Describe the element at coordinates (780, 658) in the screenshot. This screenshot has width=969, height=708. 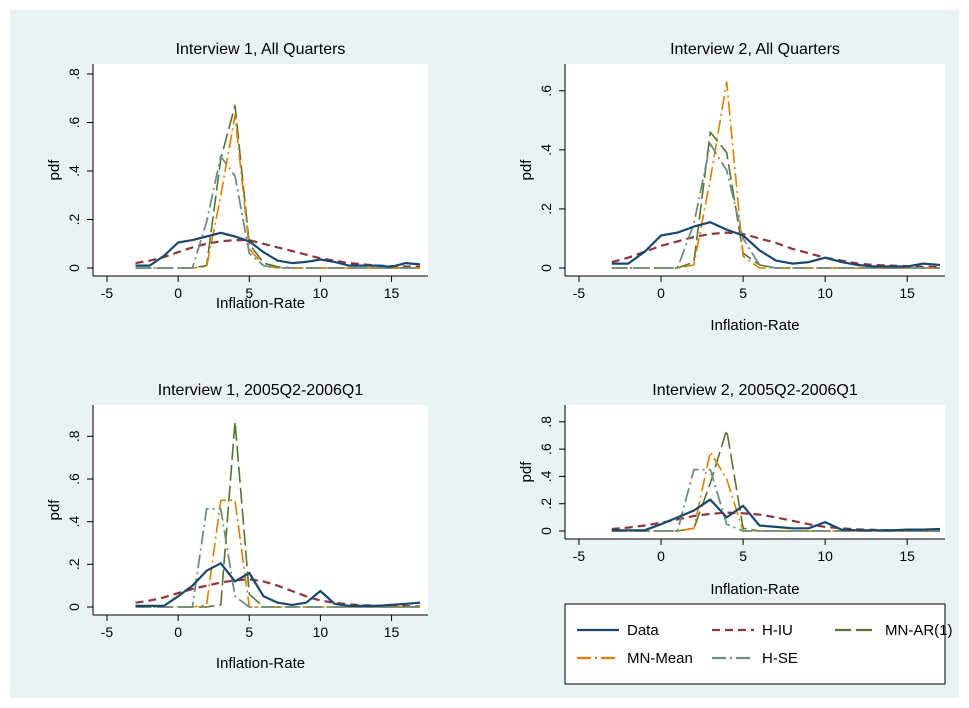
I see `legend-label-h-se: H-SE` at that location.